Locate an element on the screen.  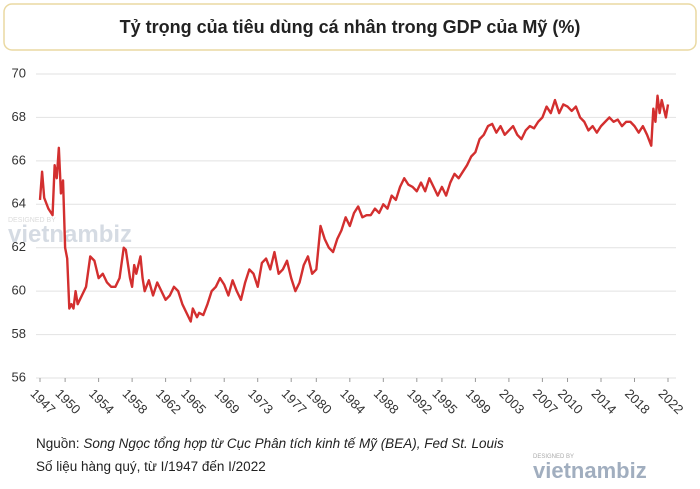
y-tick-label: 68 is located at coordinates (19, 116).